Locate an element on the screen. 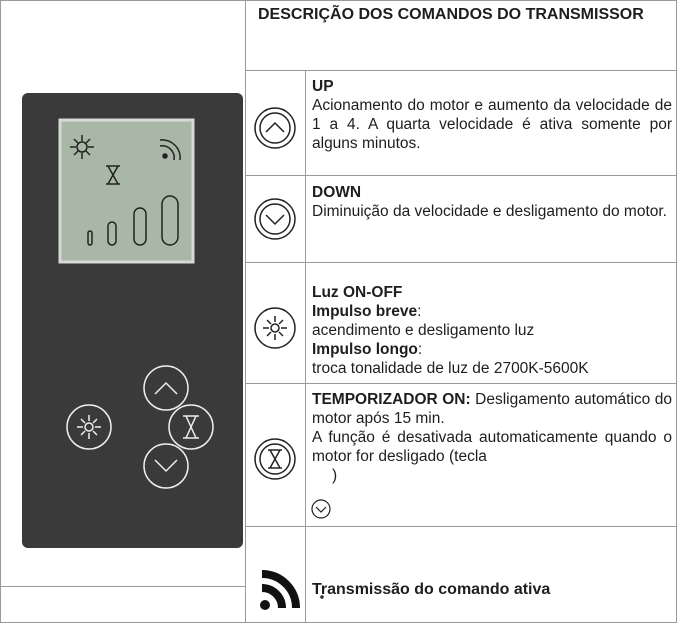 This screenshot has width=677, height=623. short-text: acendimento e desligamento luz is located at coordinates (423, 330).